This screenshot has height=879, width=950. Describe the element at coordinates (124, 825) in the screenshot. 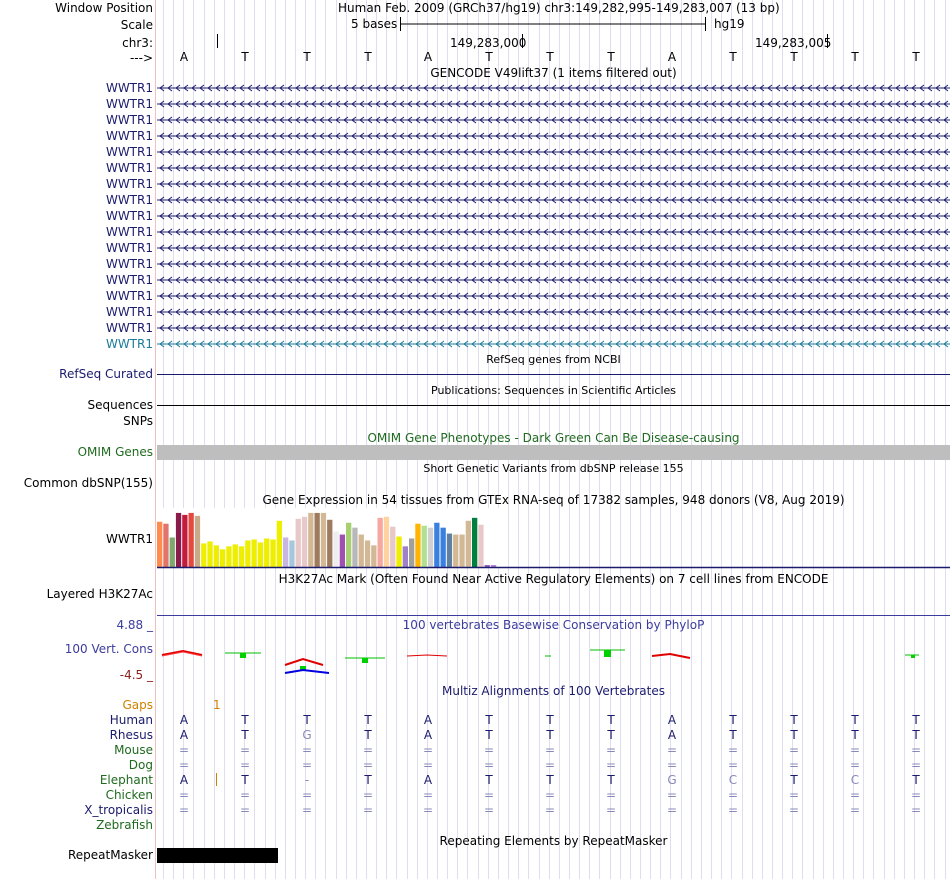

I see `species-label: Zebrafish` at that location.